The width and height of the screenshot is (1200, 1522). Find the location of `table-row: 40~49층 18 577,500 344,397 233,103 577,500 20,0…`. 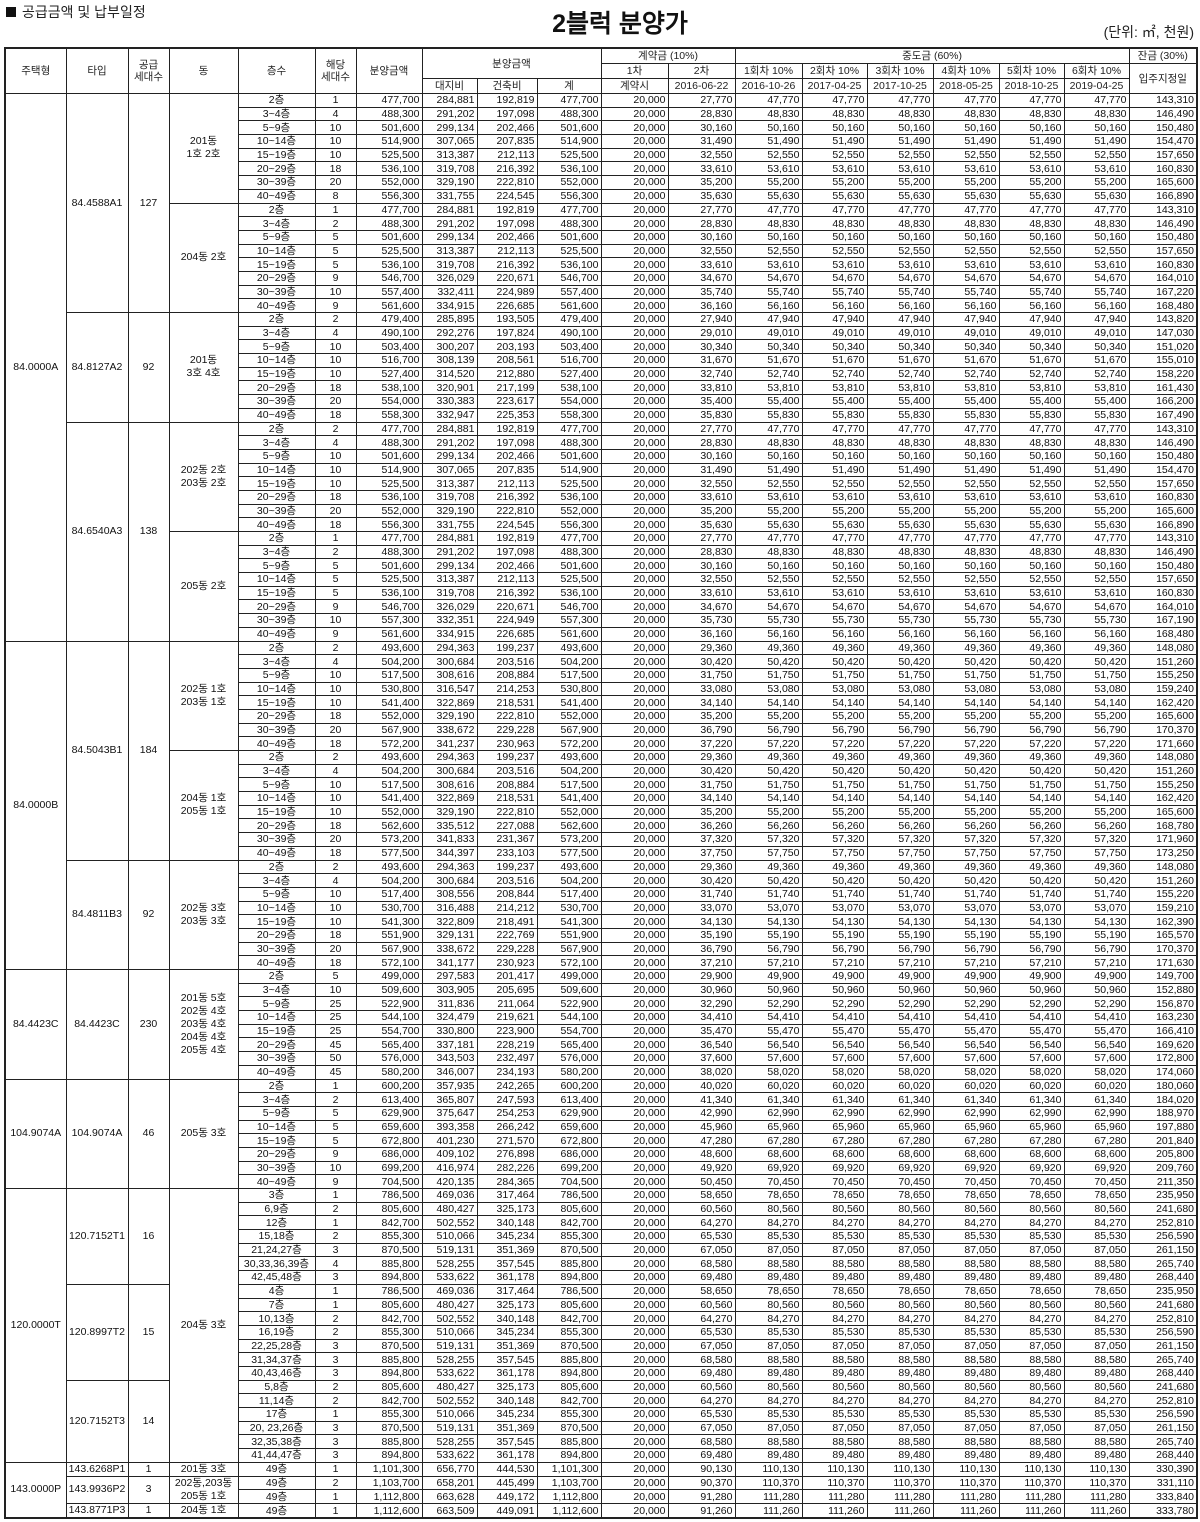

table-row: 40~49층 18 577,500 344,397 233,103 577,500 20,0… is located at coordinates (601, 853).